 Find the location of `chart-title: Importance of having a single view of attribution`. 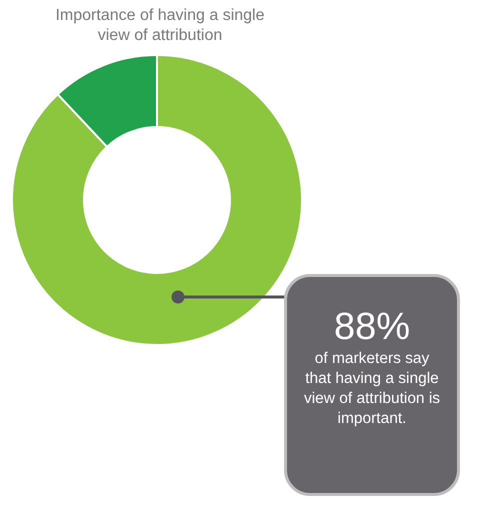

chart-title: Importance of having a single view of attribution is located at coordinates (160, 26).